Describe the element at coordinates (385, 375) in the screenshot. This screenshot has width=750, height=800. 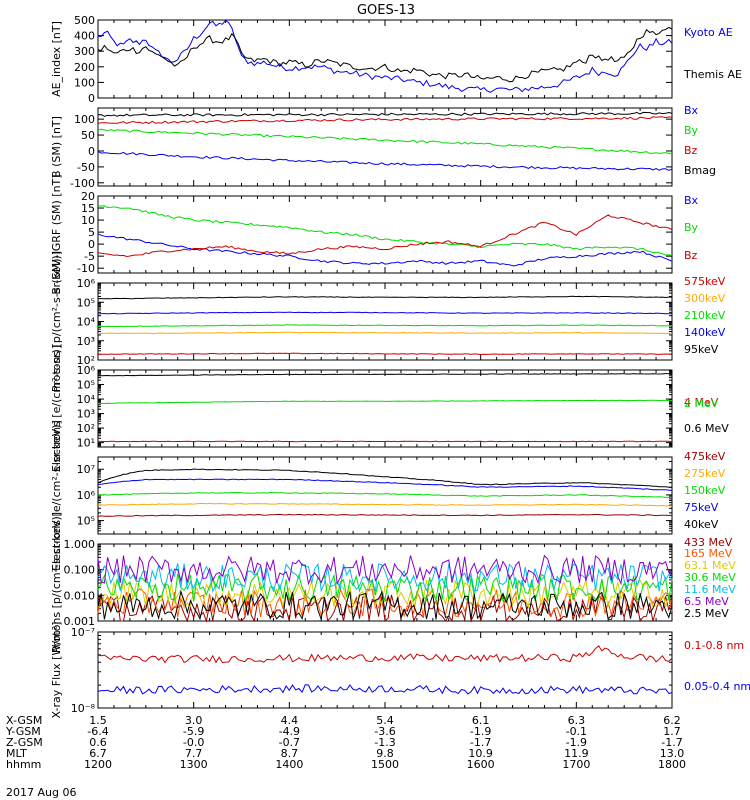
I see `series-line-0-6-mev` at that location.